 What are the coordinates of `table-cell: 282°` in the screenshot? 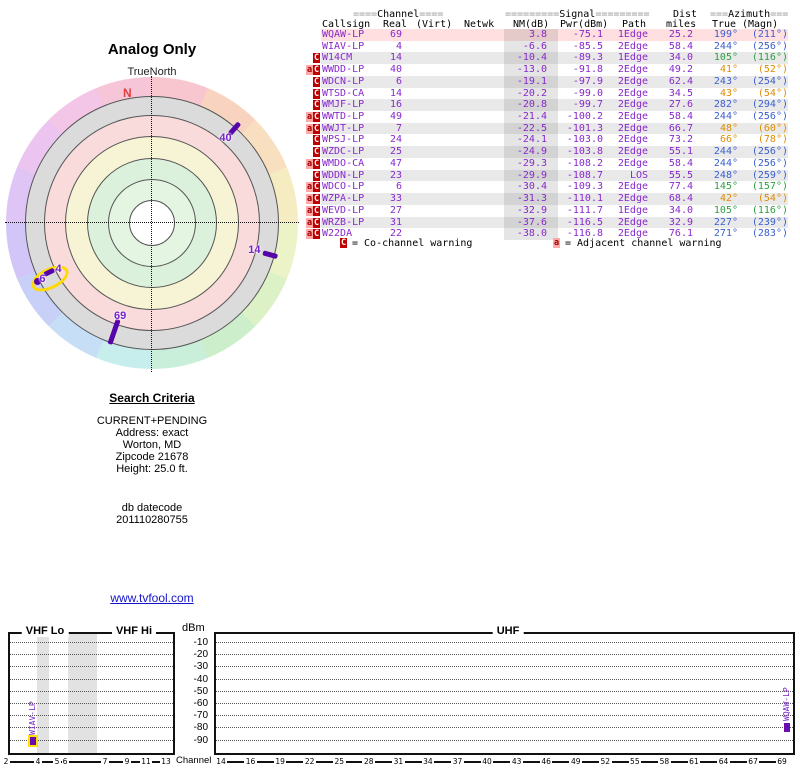 It's located at (725, 105).